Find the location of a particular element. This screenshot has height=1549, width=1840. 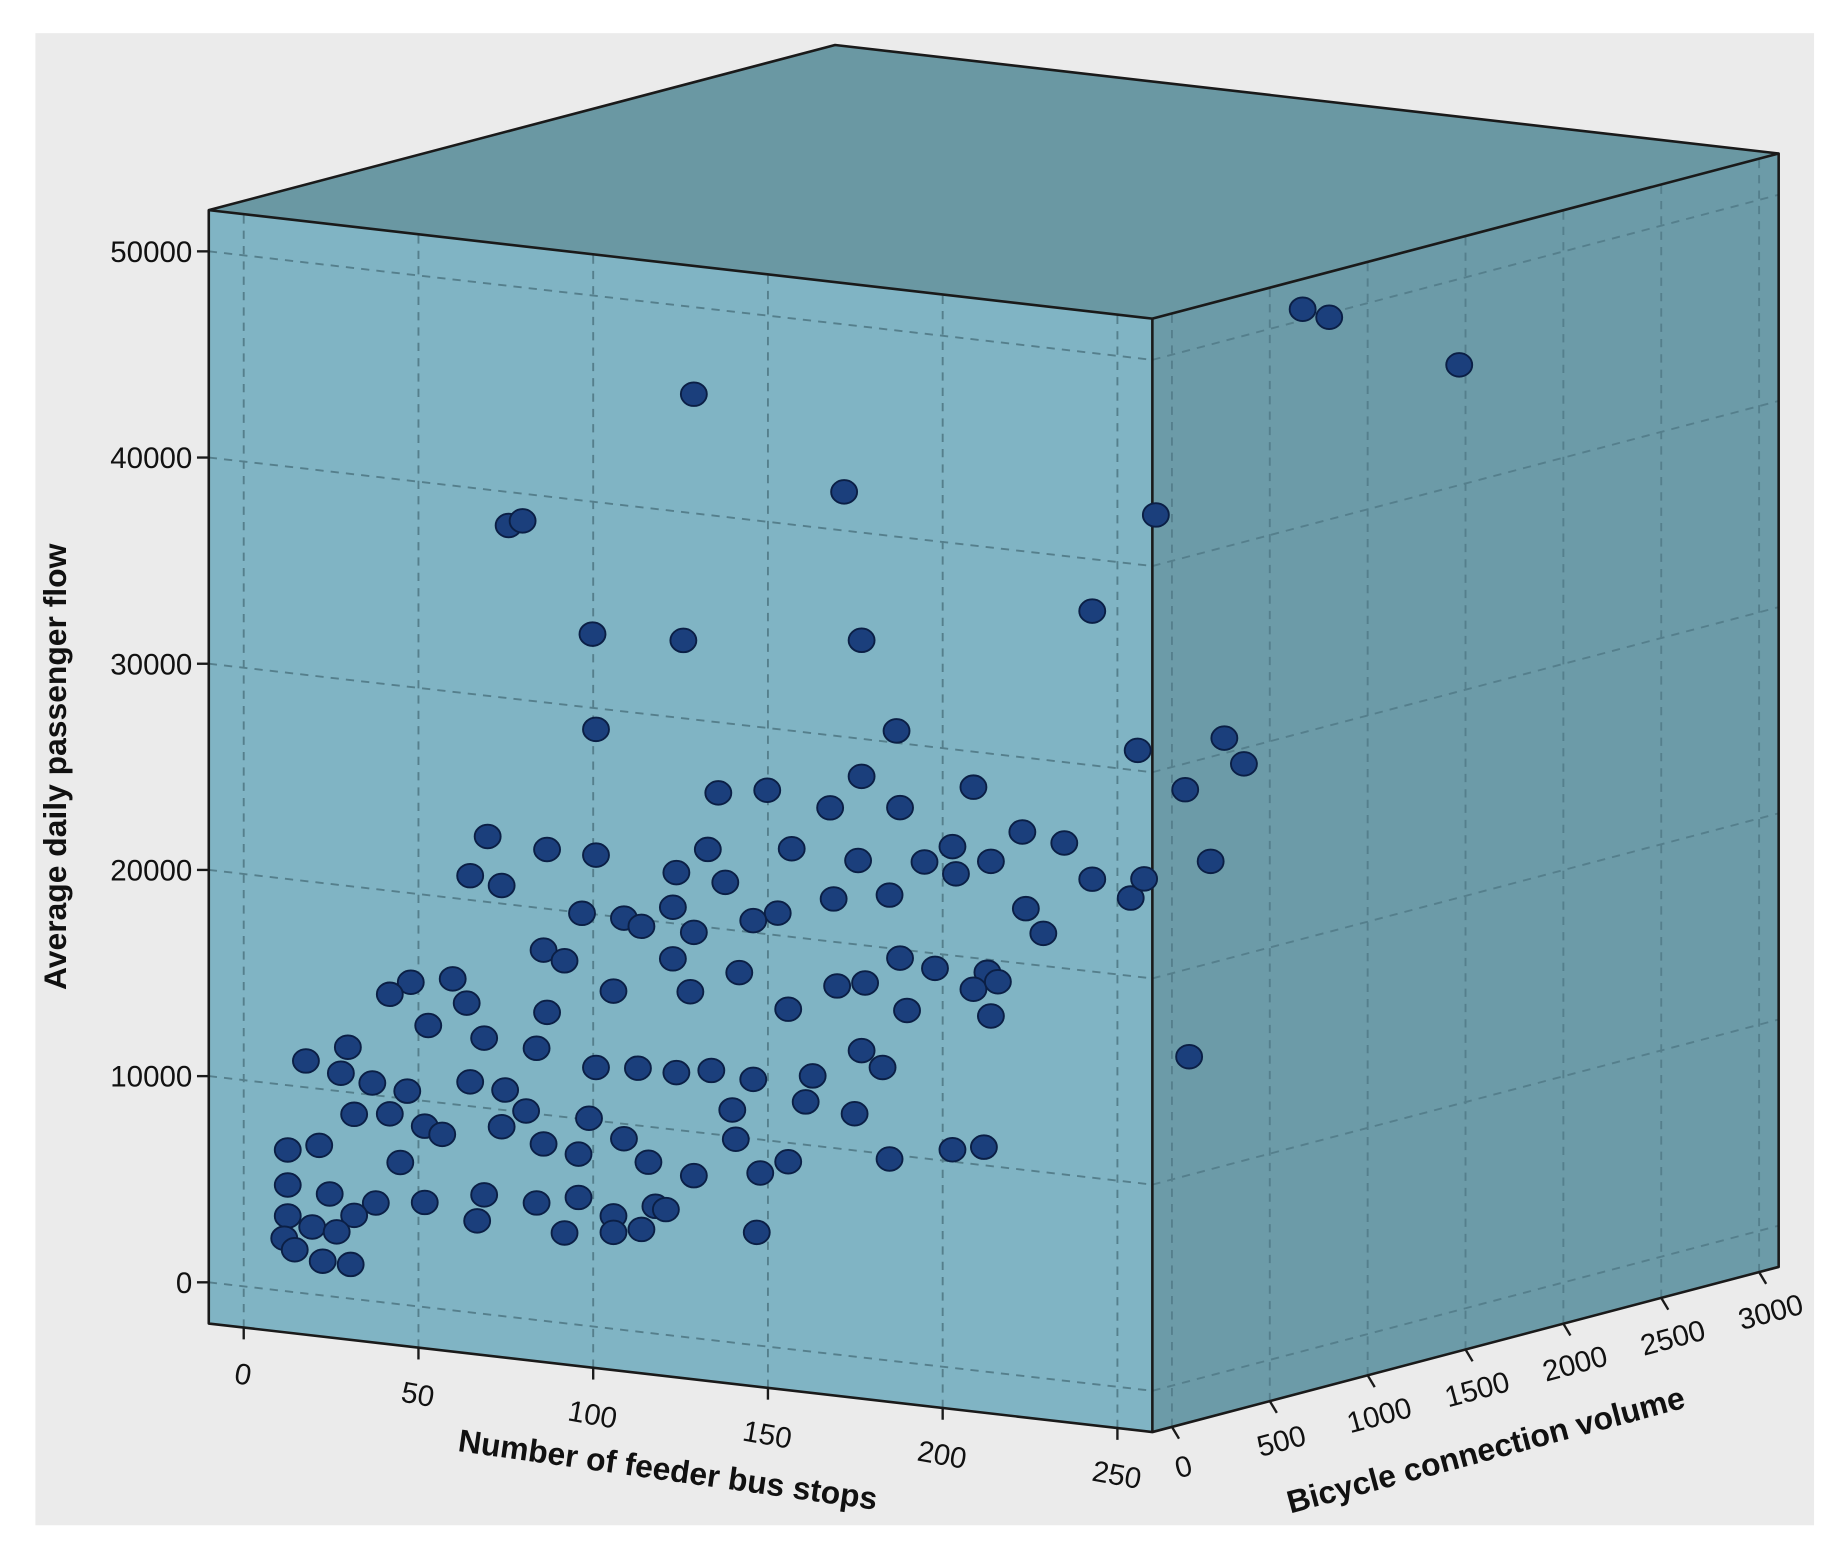

z-tick-label: 0 is located at coordinates (184, 1283).